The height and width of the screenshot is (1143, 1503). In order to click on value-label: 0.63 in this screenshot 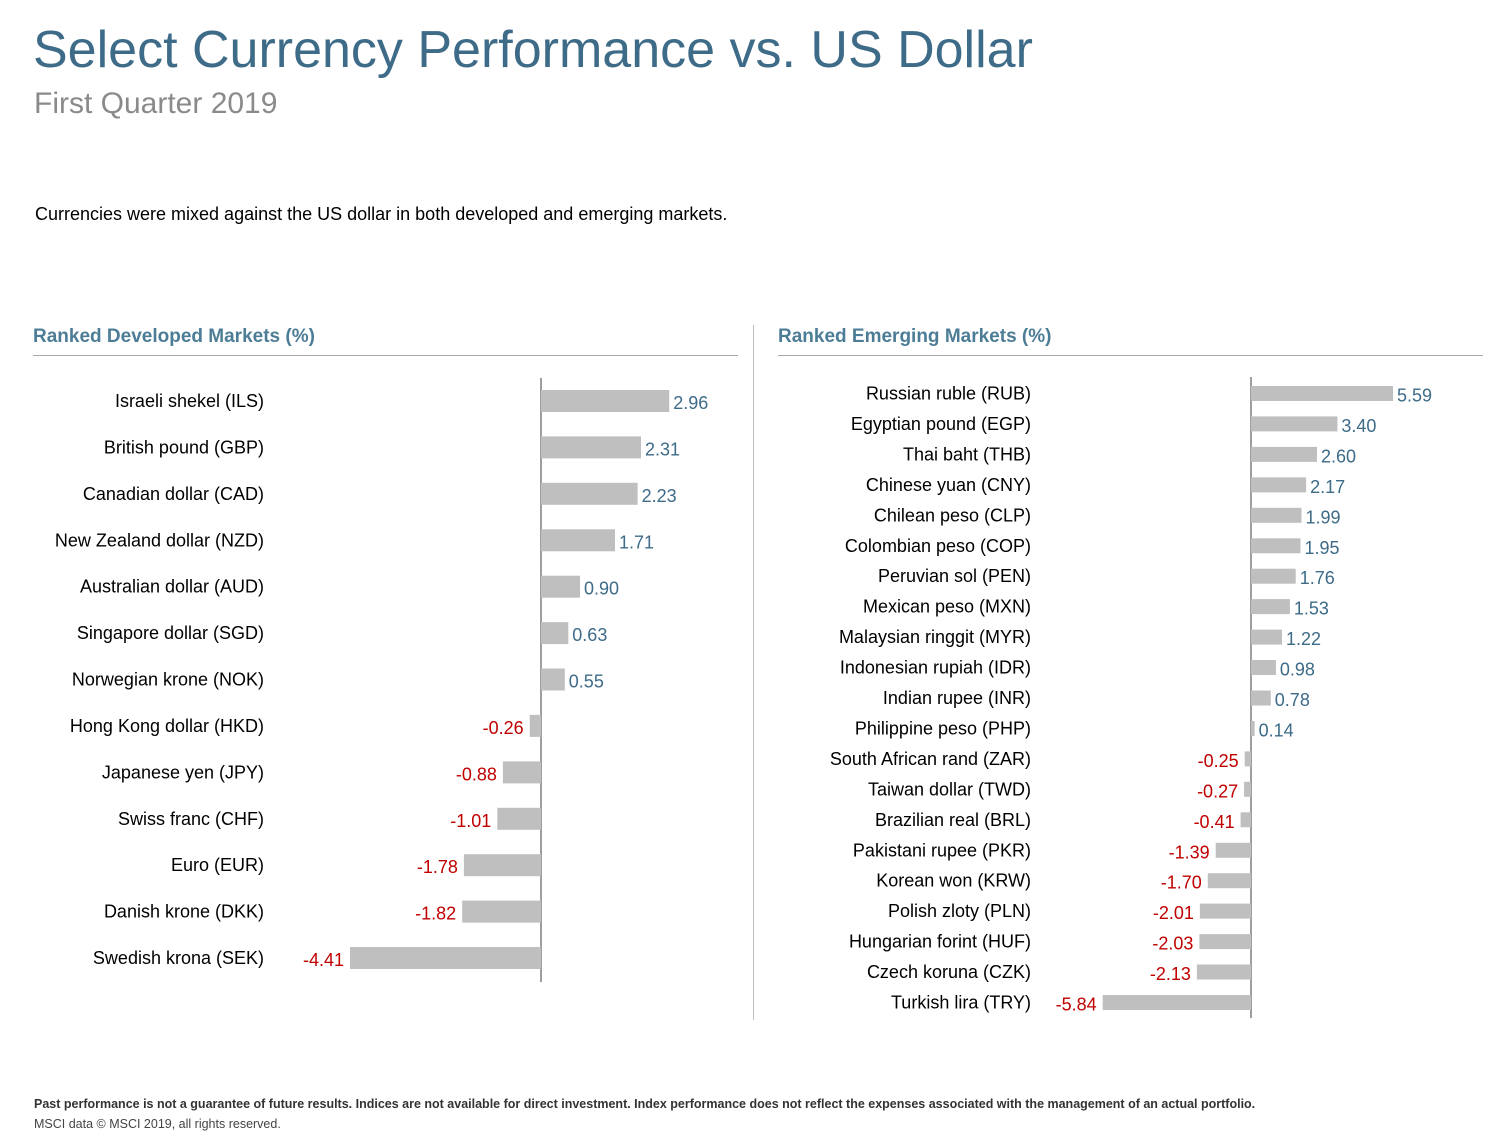, I will do `click(589, 635)`.